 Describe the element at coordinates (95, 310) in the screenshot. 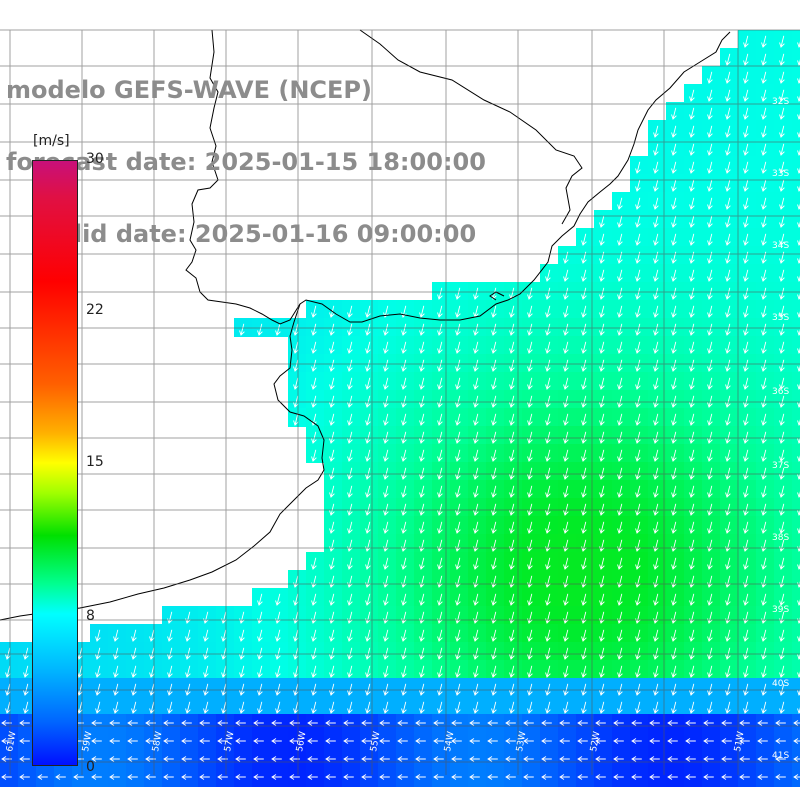

I see `colorbar-tick-22: 22` at that location.